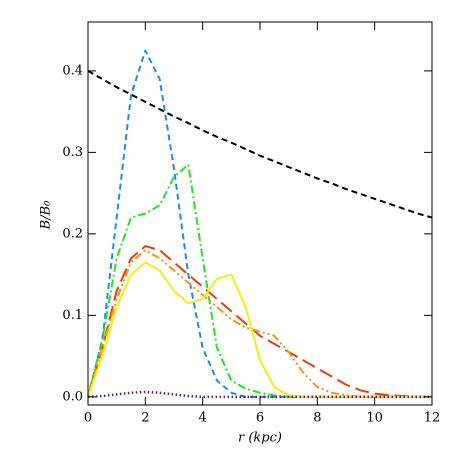  What do you see at coordinates (259, 394) in the screenshot?
I see `series-line` at bounding box center [259, 394].